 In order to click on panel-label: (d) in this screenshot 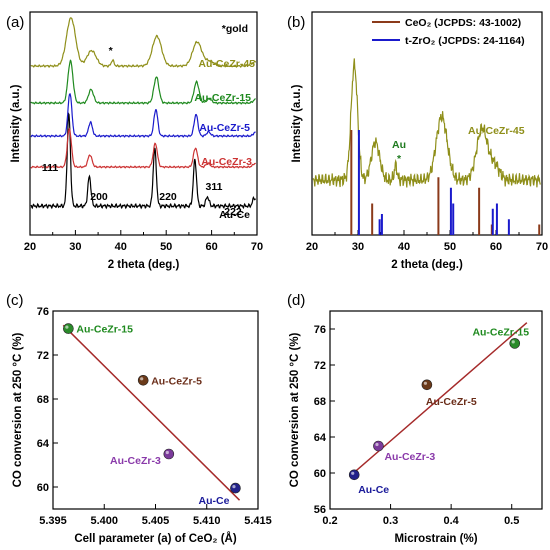, I will do `click(296, 300)`.